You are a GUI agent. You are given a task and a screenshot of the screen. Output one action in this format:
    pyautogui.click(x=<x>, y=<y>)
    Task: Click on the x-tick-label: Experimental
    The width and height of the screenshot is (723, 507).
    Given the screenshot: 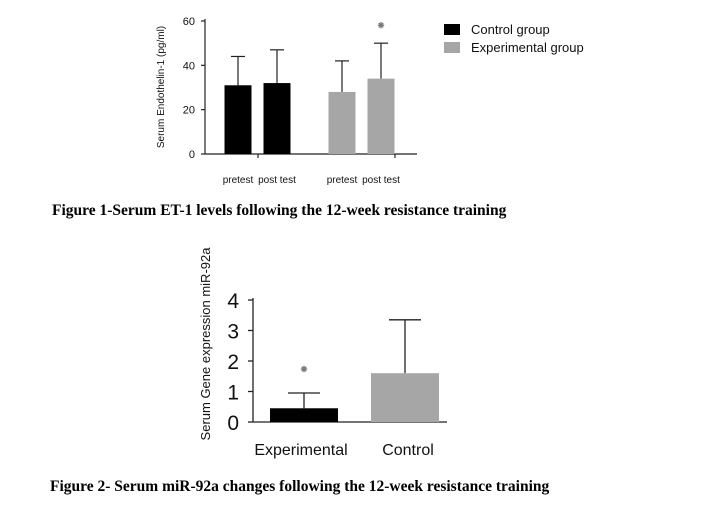 What is the action you would take?
    pyautogui.click(x=300, y=450)
    